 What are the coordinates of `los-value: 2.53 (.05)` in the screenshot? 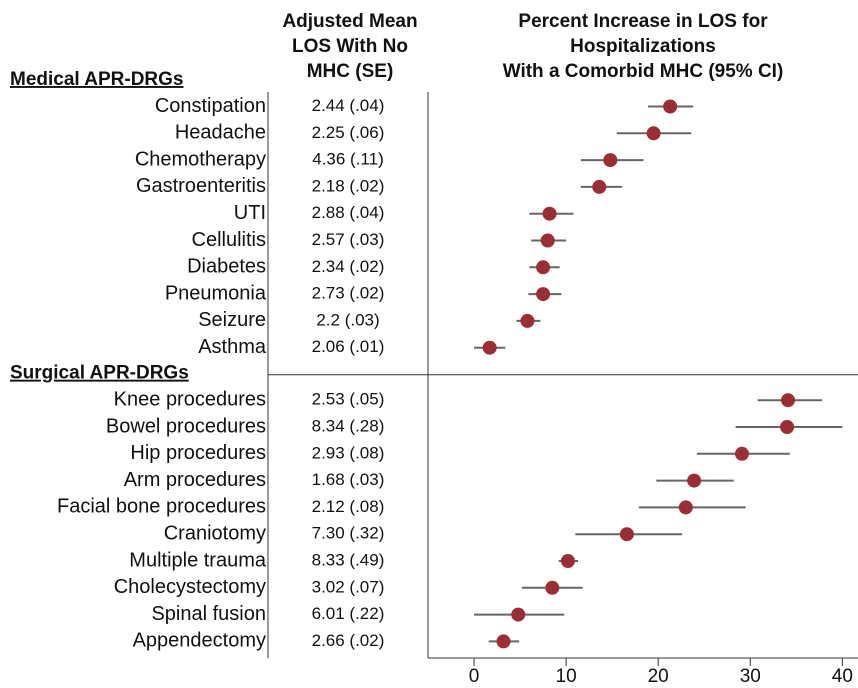 It's located at (348, 399).